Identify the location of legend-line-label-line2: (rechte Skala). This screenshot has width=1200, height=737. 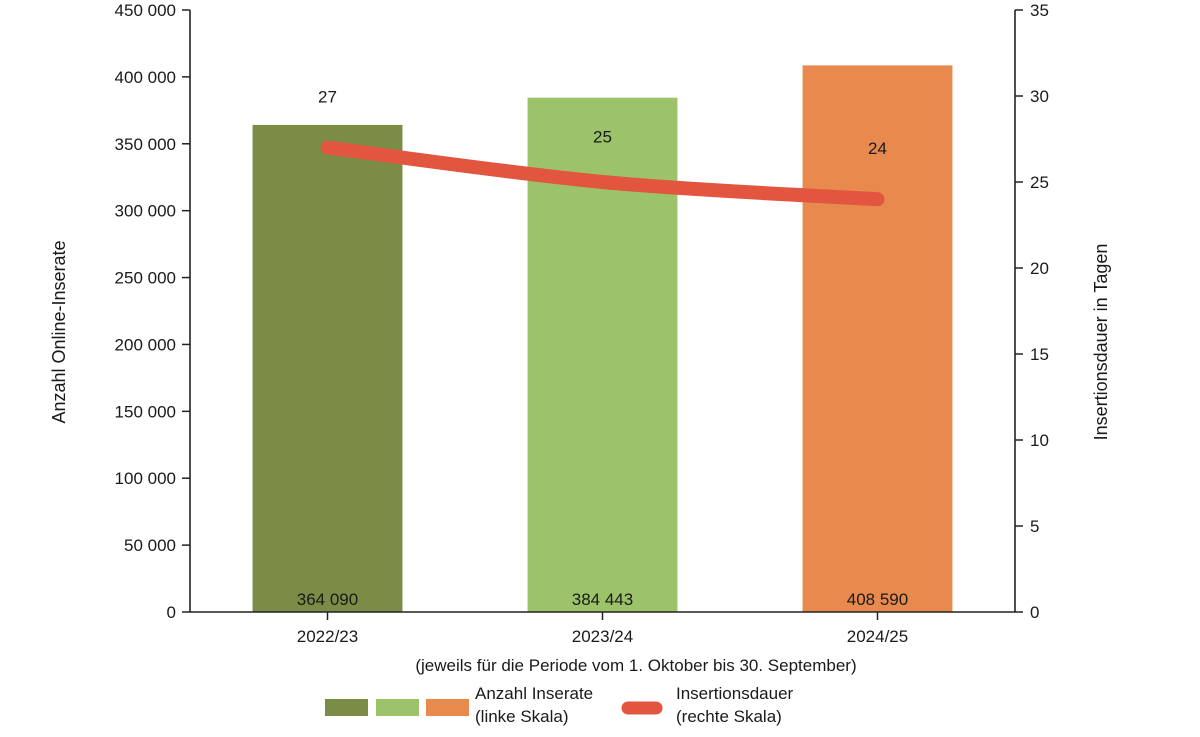
(729, 716).